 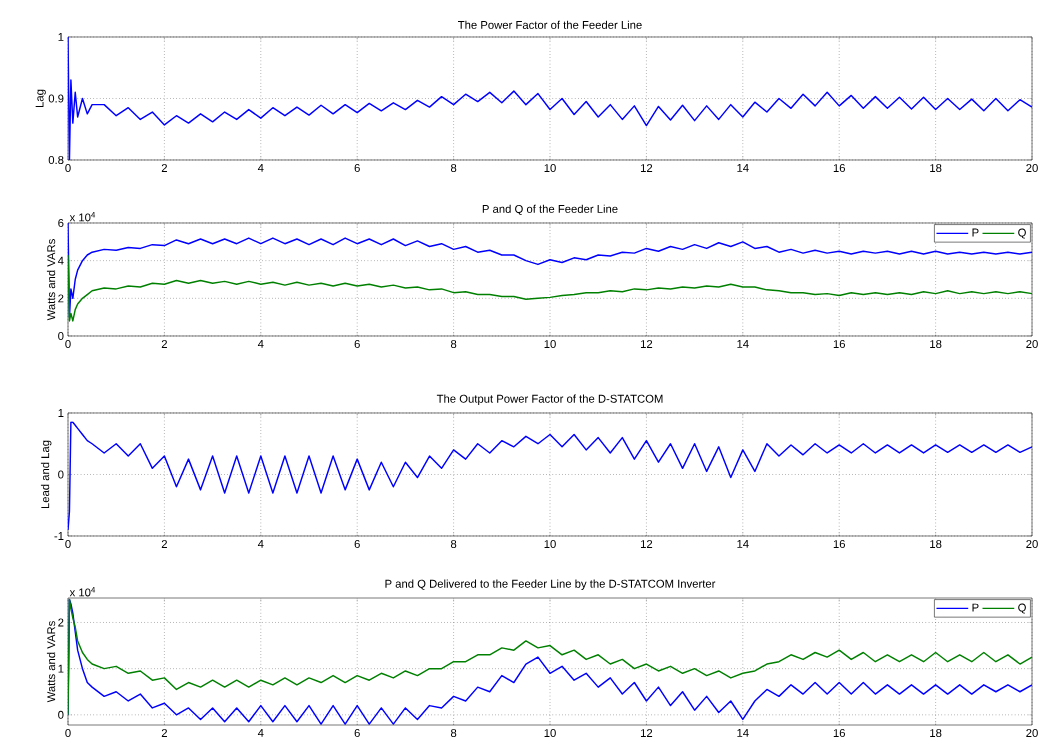 I want to click on y-tick-label: -1, so click(x=59, y=536).